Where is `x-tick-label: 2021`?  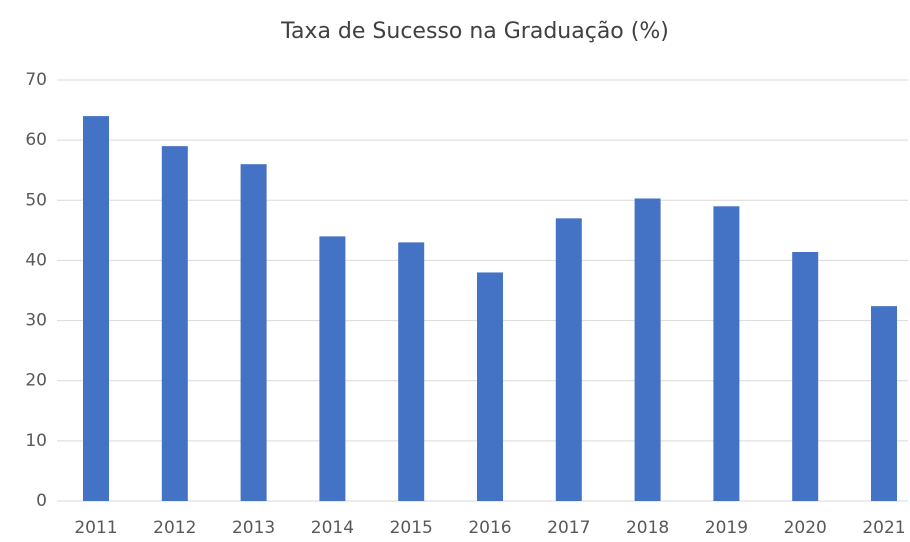
x-tick-label: 2021 is located at coordinates (883, 528).